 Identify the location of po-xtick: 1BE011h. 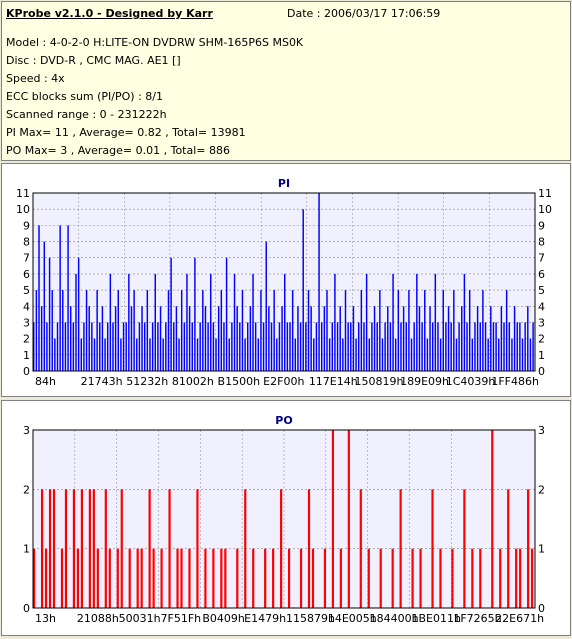
(436, 618).